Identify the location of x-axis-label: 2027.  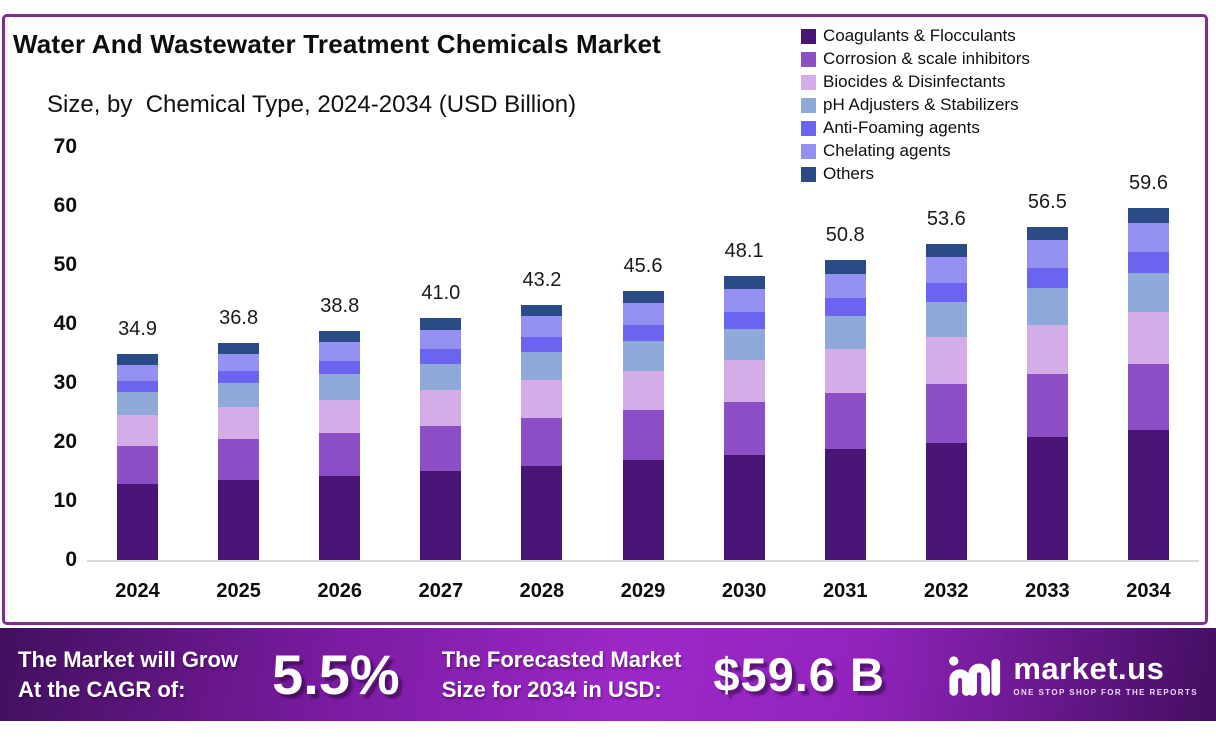
(441, 591).